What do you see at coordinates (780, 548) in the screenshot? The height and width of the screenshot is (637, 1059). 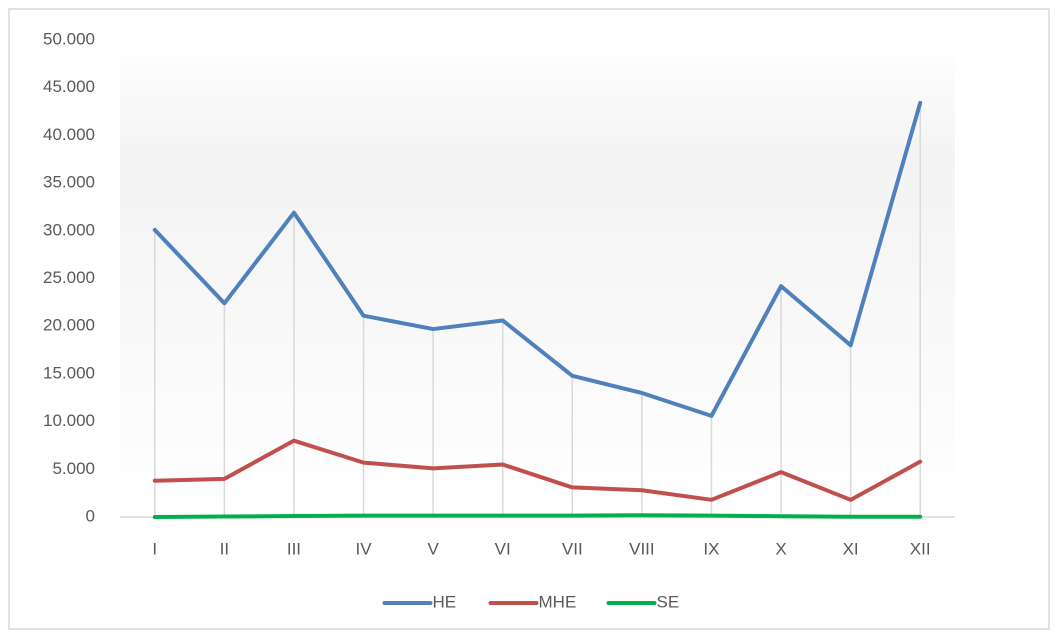 I see `x-tick-label: X` at bounding box center [780, 548].